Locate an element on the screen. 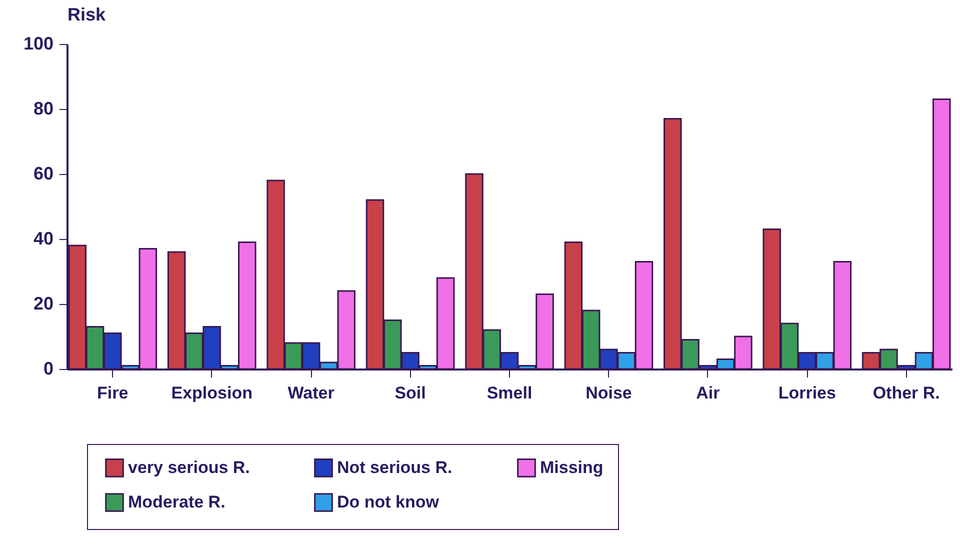 This screenshot has height=557, width=960. x-tick-label: Other R. is located at coordinates (906, 393).